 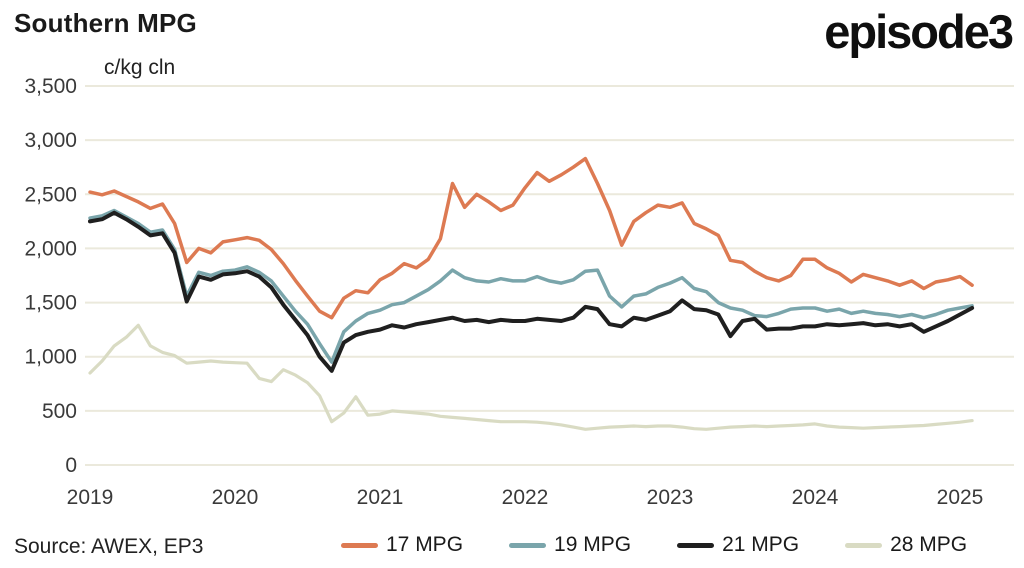 What do you see at coordinates (235, 497) in the screenshot?
I see `svg-text: 2020` at bounding box center [235, 497].